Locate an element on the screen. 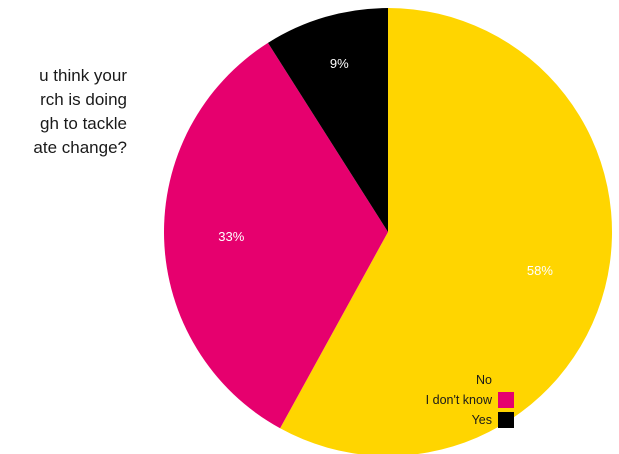 This screenshot has width=619, height=454. legend-label-no: No is located at coordinates (484, 380).